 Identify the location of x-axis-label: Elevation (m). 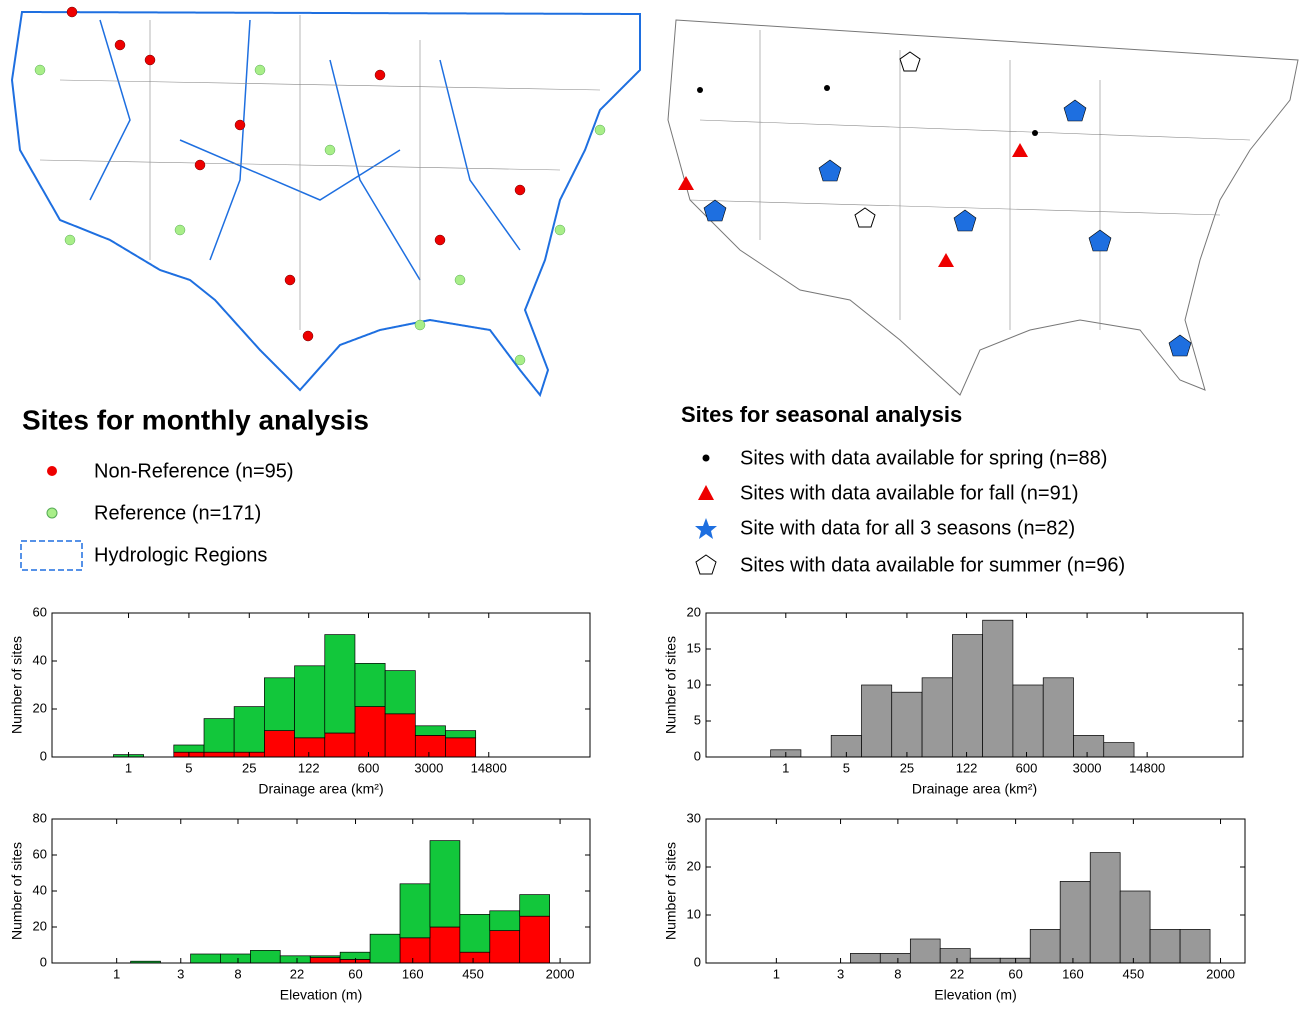
(321, 995).